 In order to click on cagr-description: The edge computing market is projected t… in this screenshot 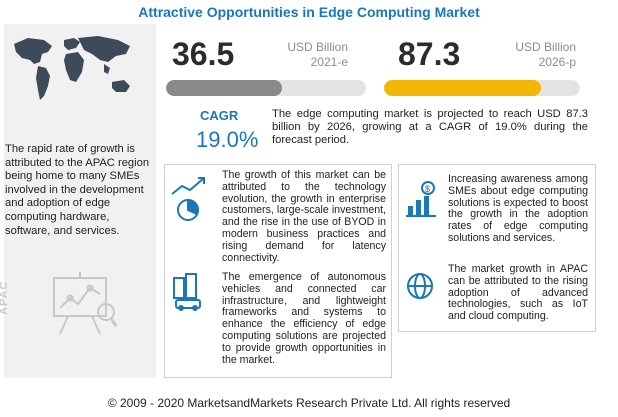, I will do `click(430, 127)`.